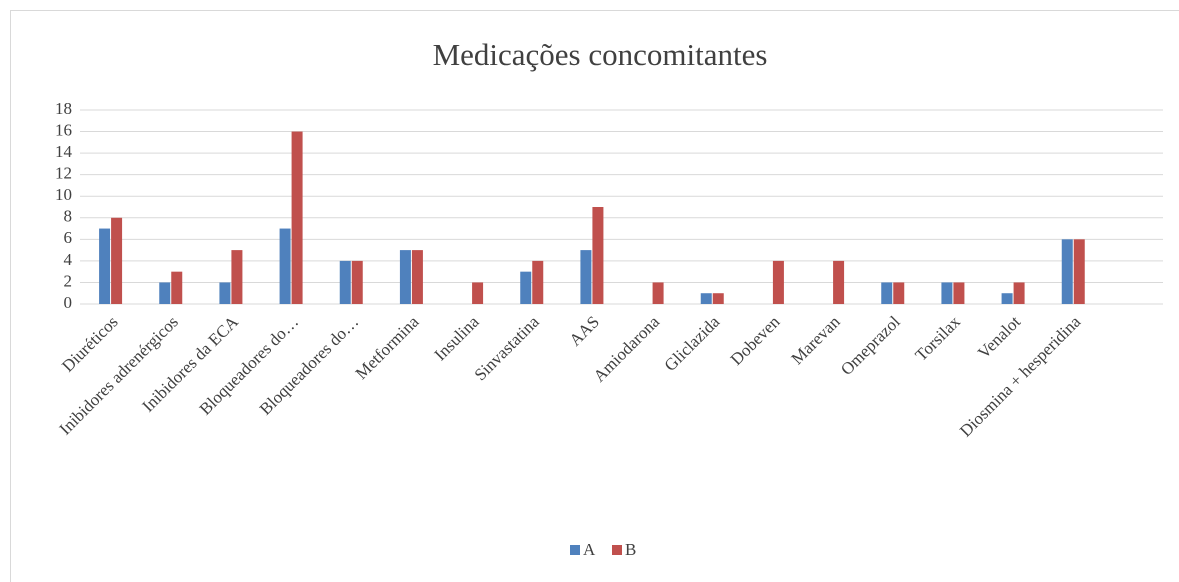  I want to click on y-tick-label: 6, so click(68, 237).